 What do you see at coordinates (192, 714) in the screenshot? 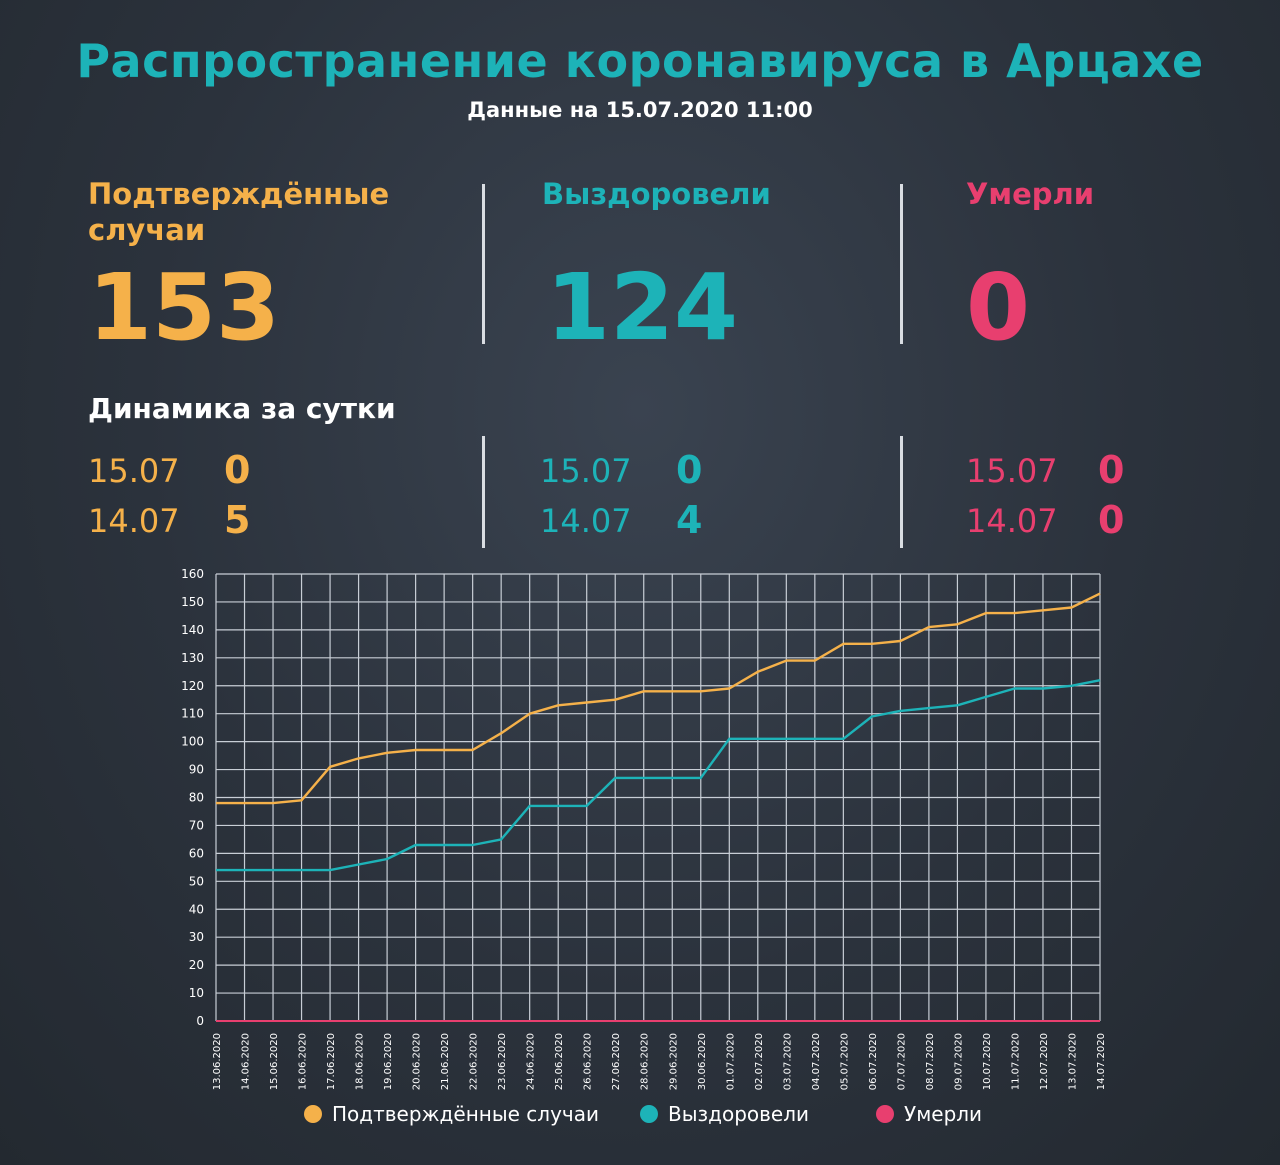
I see `y-tick-label: 110` at bounding box center [192, 714].